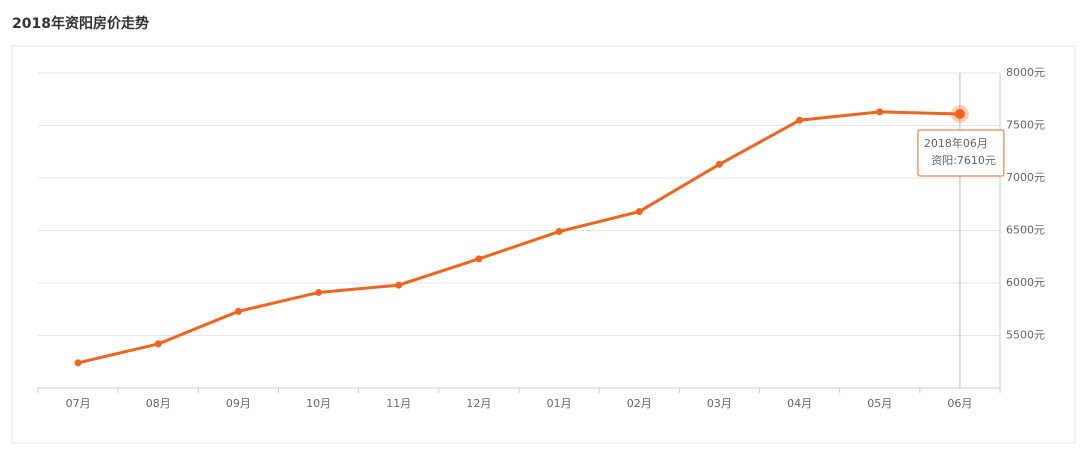 The height and width of the screenshot is (455, 1080). Describe the element at coordinates (398, 403) in the screenshot. I see `x-tick-label: 11月` at that location.